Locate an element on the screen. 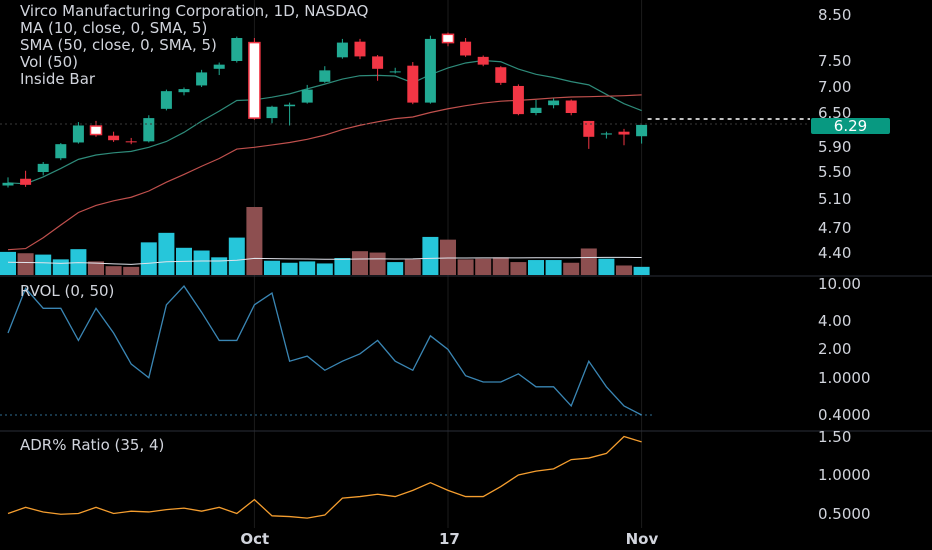  price-tick-label: 5.50 is located at coordinates (835, 172).